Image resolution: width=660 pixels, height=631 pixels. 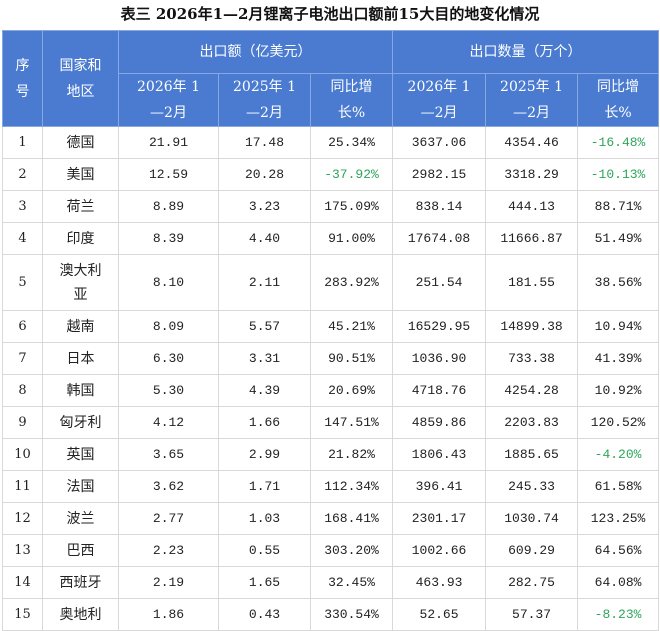 What do you see at coordinates (439, 174) in the screenshot?
I see `cell-qty-2026: 2982.15` at bounding box center [439, 174].